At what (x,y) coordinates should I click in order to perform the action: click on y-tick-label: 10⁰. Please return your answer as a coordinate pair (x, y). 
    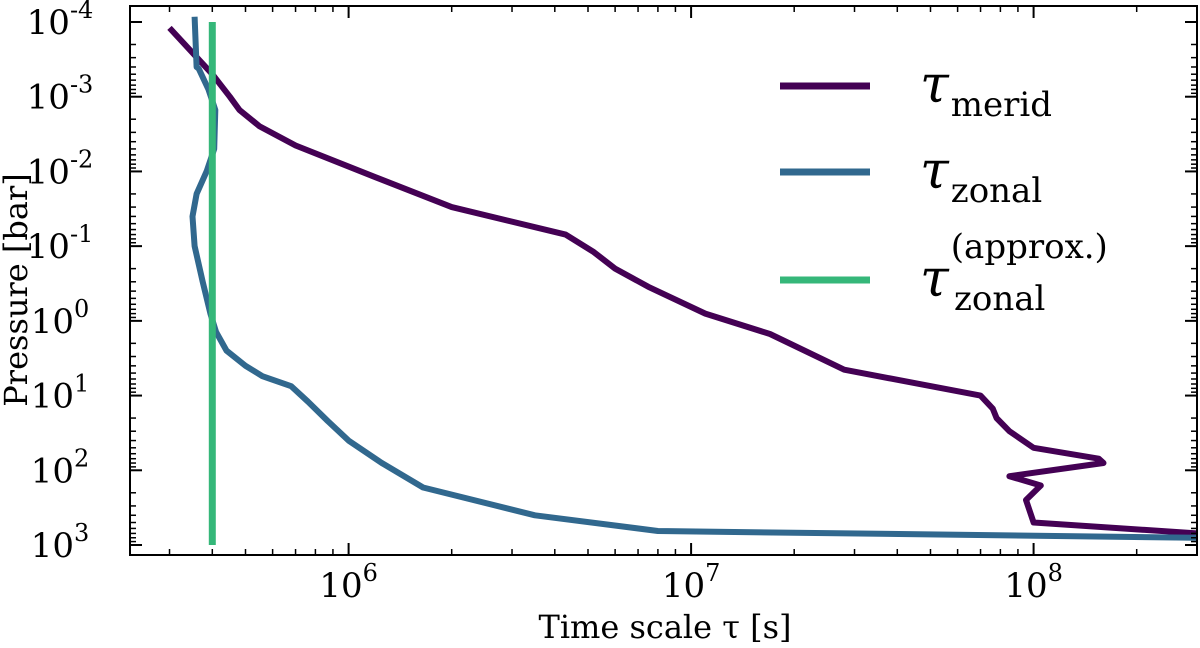
    Looking at the image, I should click on (60, 318).